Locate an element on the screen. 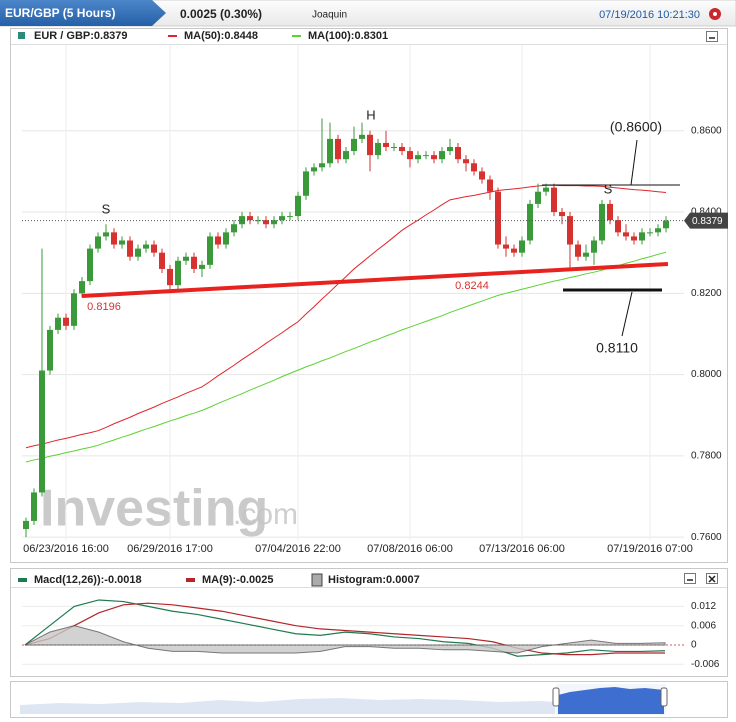  last-price-label: 0.8379 is located at coordinates (707, 221).